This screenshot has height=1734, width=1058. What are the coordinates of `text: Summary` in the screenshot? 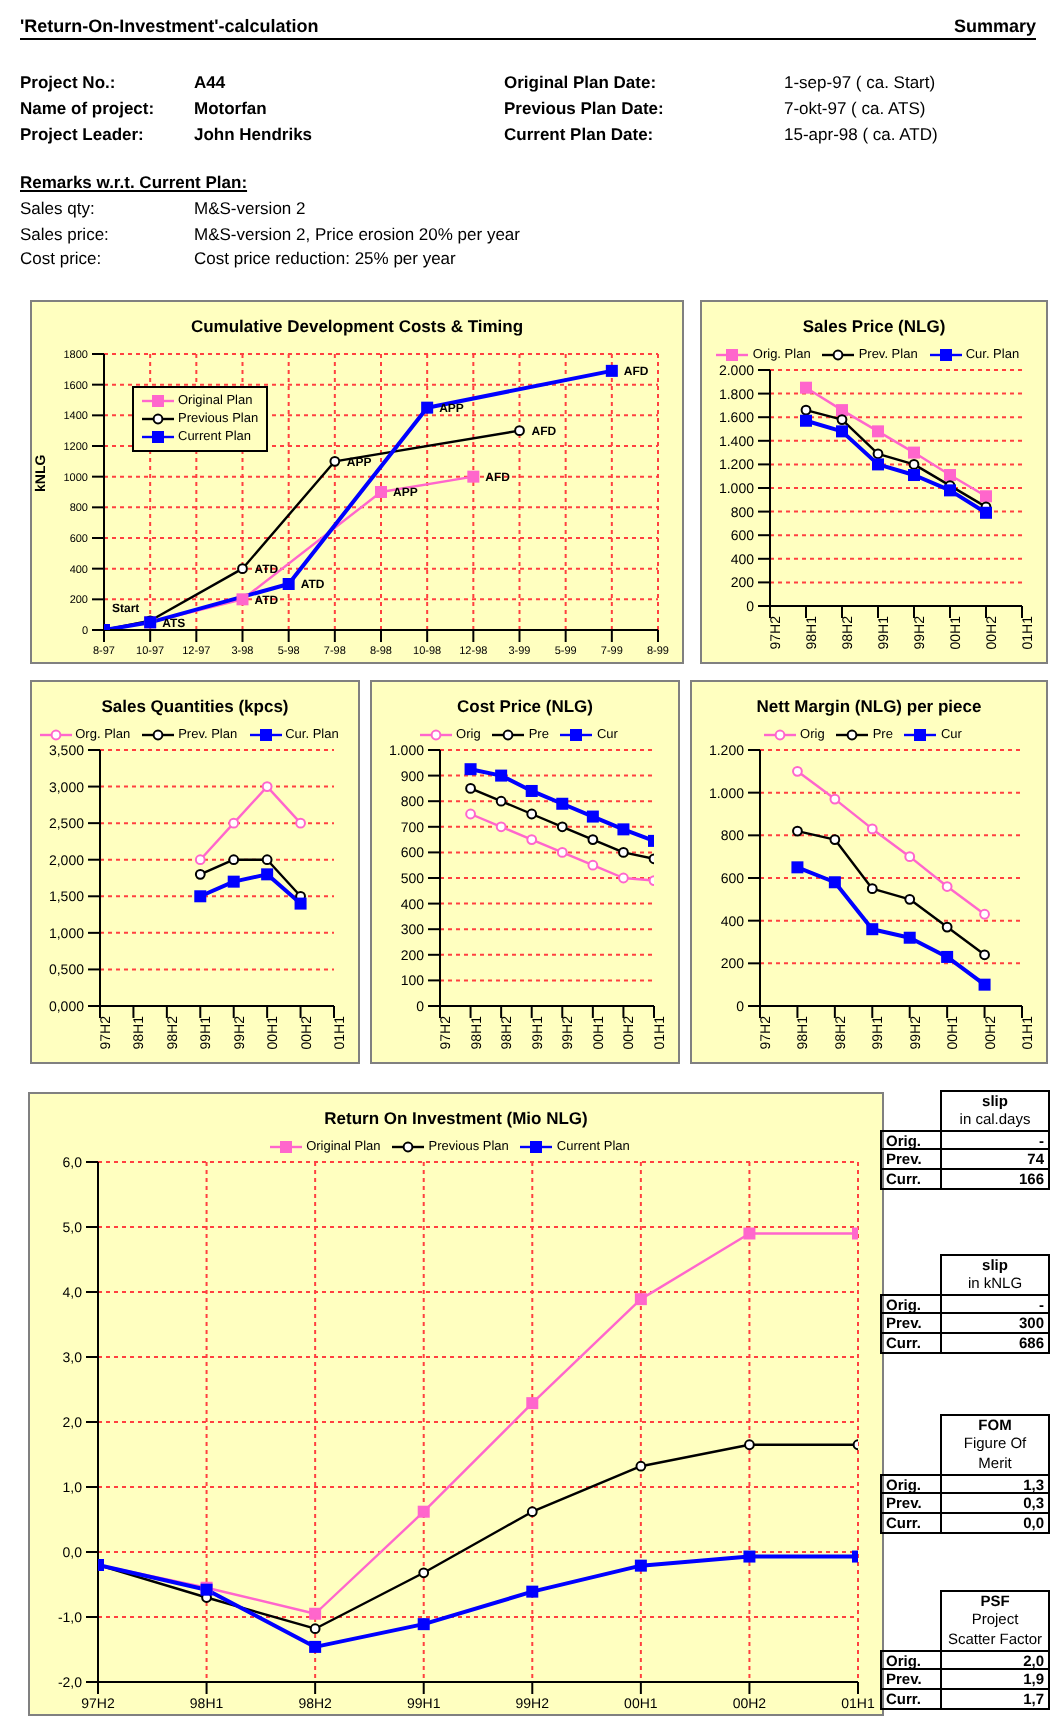 It's located at (994, 26).